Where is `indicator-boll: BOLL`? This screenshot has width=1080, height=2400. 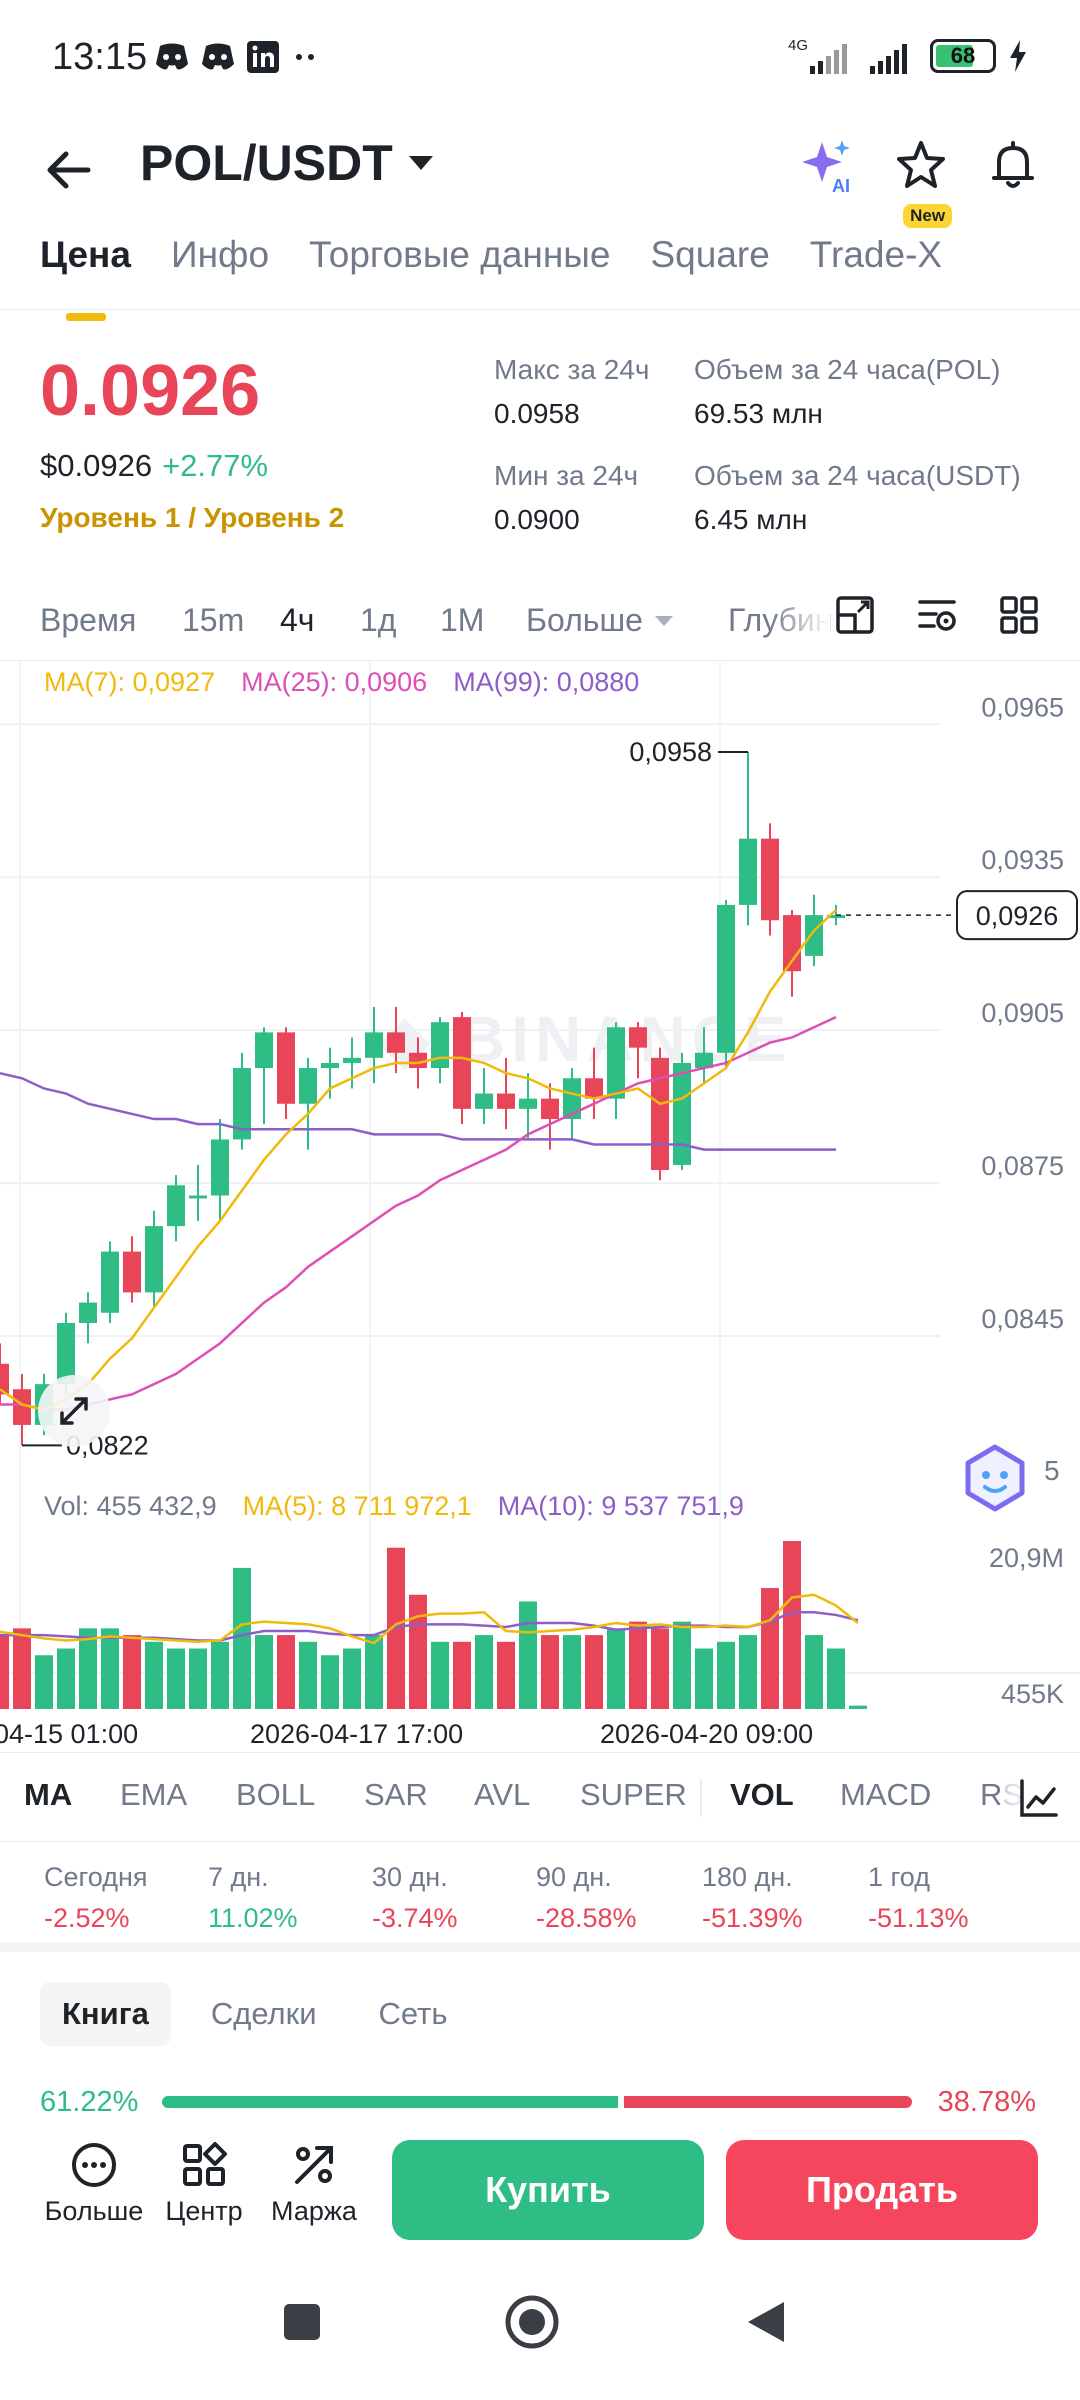
indicator-boll: BOLL is located at coordinates (276, 1794).